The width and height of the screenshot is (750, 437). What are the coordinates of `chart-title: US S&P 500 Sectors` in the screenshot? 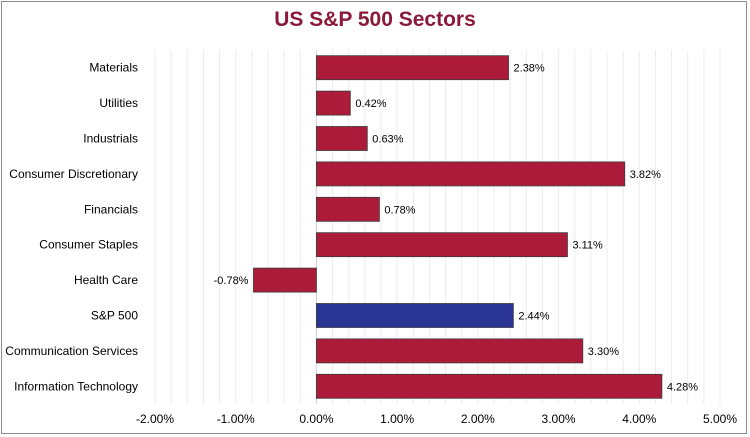 It's located at (375, 19).